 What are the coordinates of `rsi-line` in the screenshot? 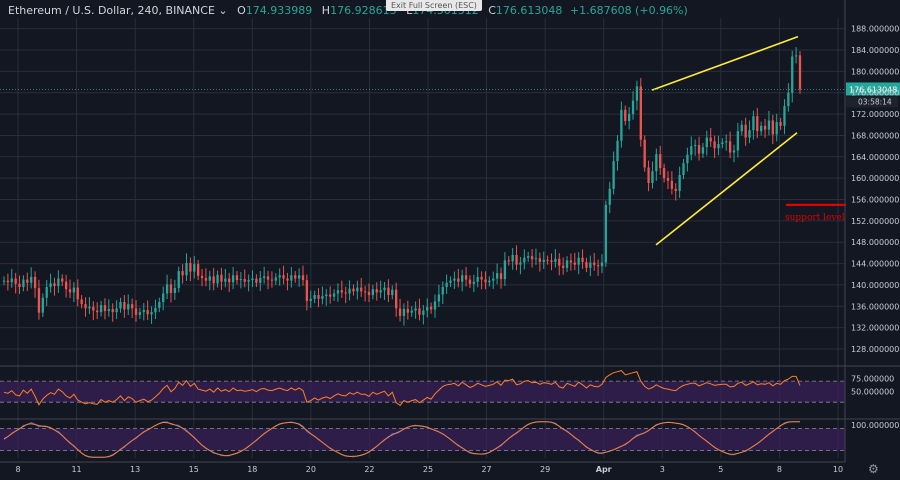 It's located at (402, 388).